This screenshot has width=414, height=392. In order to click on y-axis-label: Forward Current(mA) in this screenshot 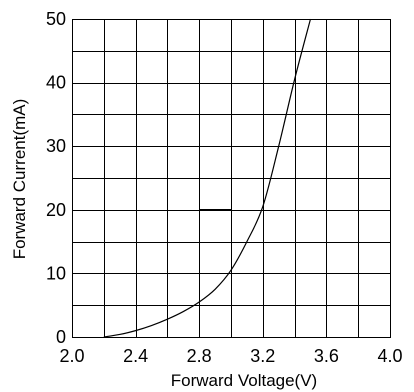, I will do `click(19, 179)`.